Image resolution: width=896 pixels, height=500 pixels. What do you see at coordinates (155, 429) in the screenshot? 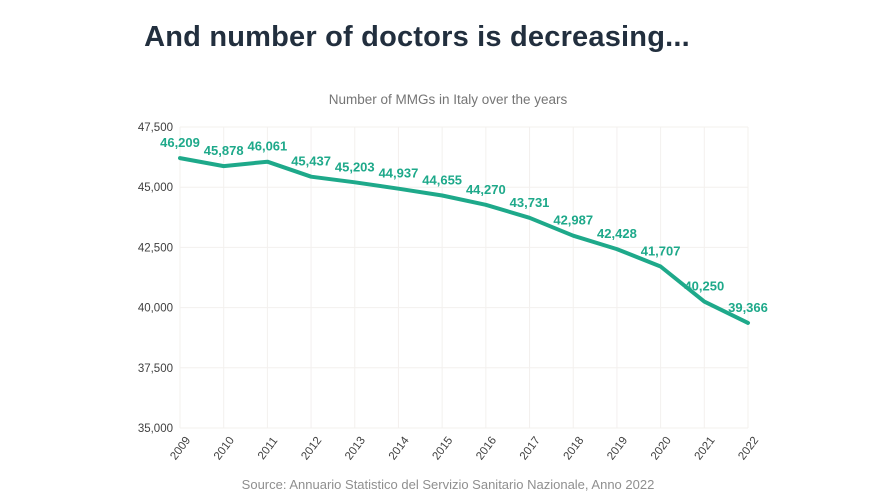
I see `y-tick-label: 35,000` at bounding box center [155, 429].